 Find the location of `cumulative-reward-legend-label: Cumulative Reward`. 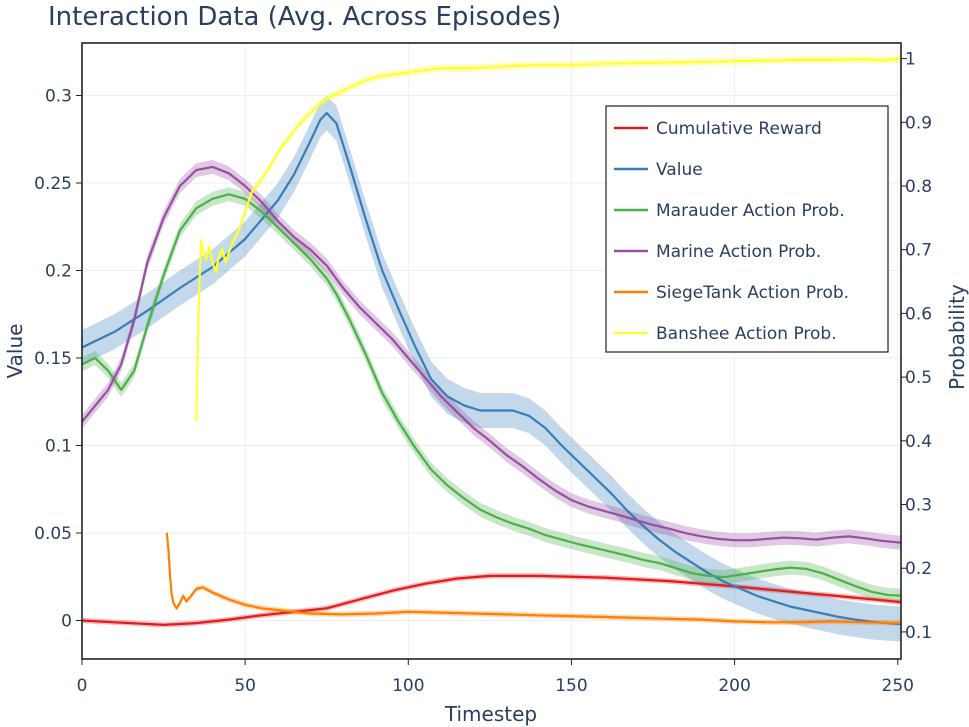

cumulative-reward-legend-label: Cumulative Reward is located at coordinates (739, 129).